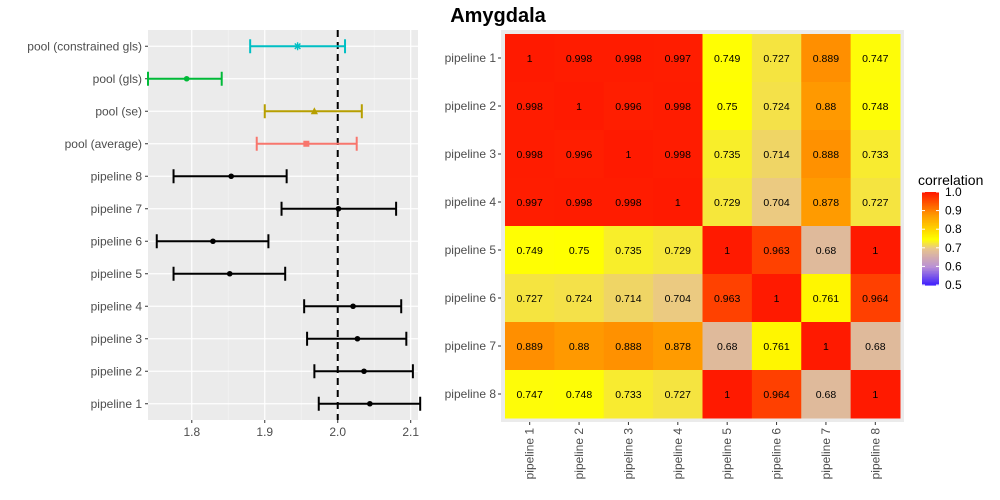 This screenshot has width=1000, height=500. Describe the element at coordinates (337, 432) in the screenshot. I see `forest-x-tick-label: 2.0` at that location.